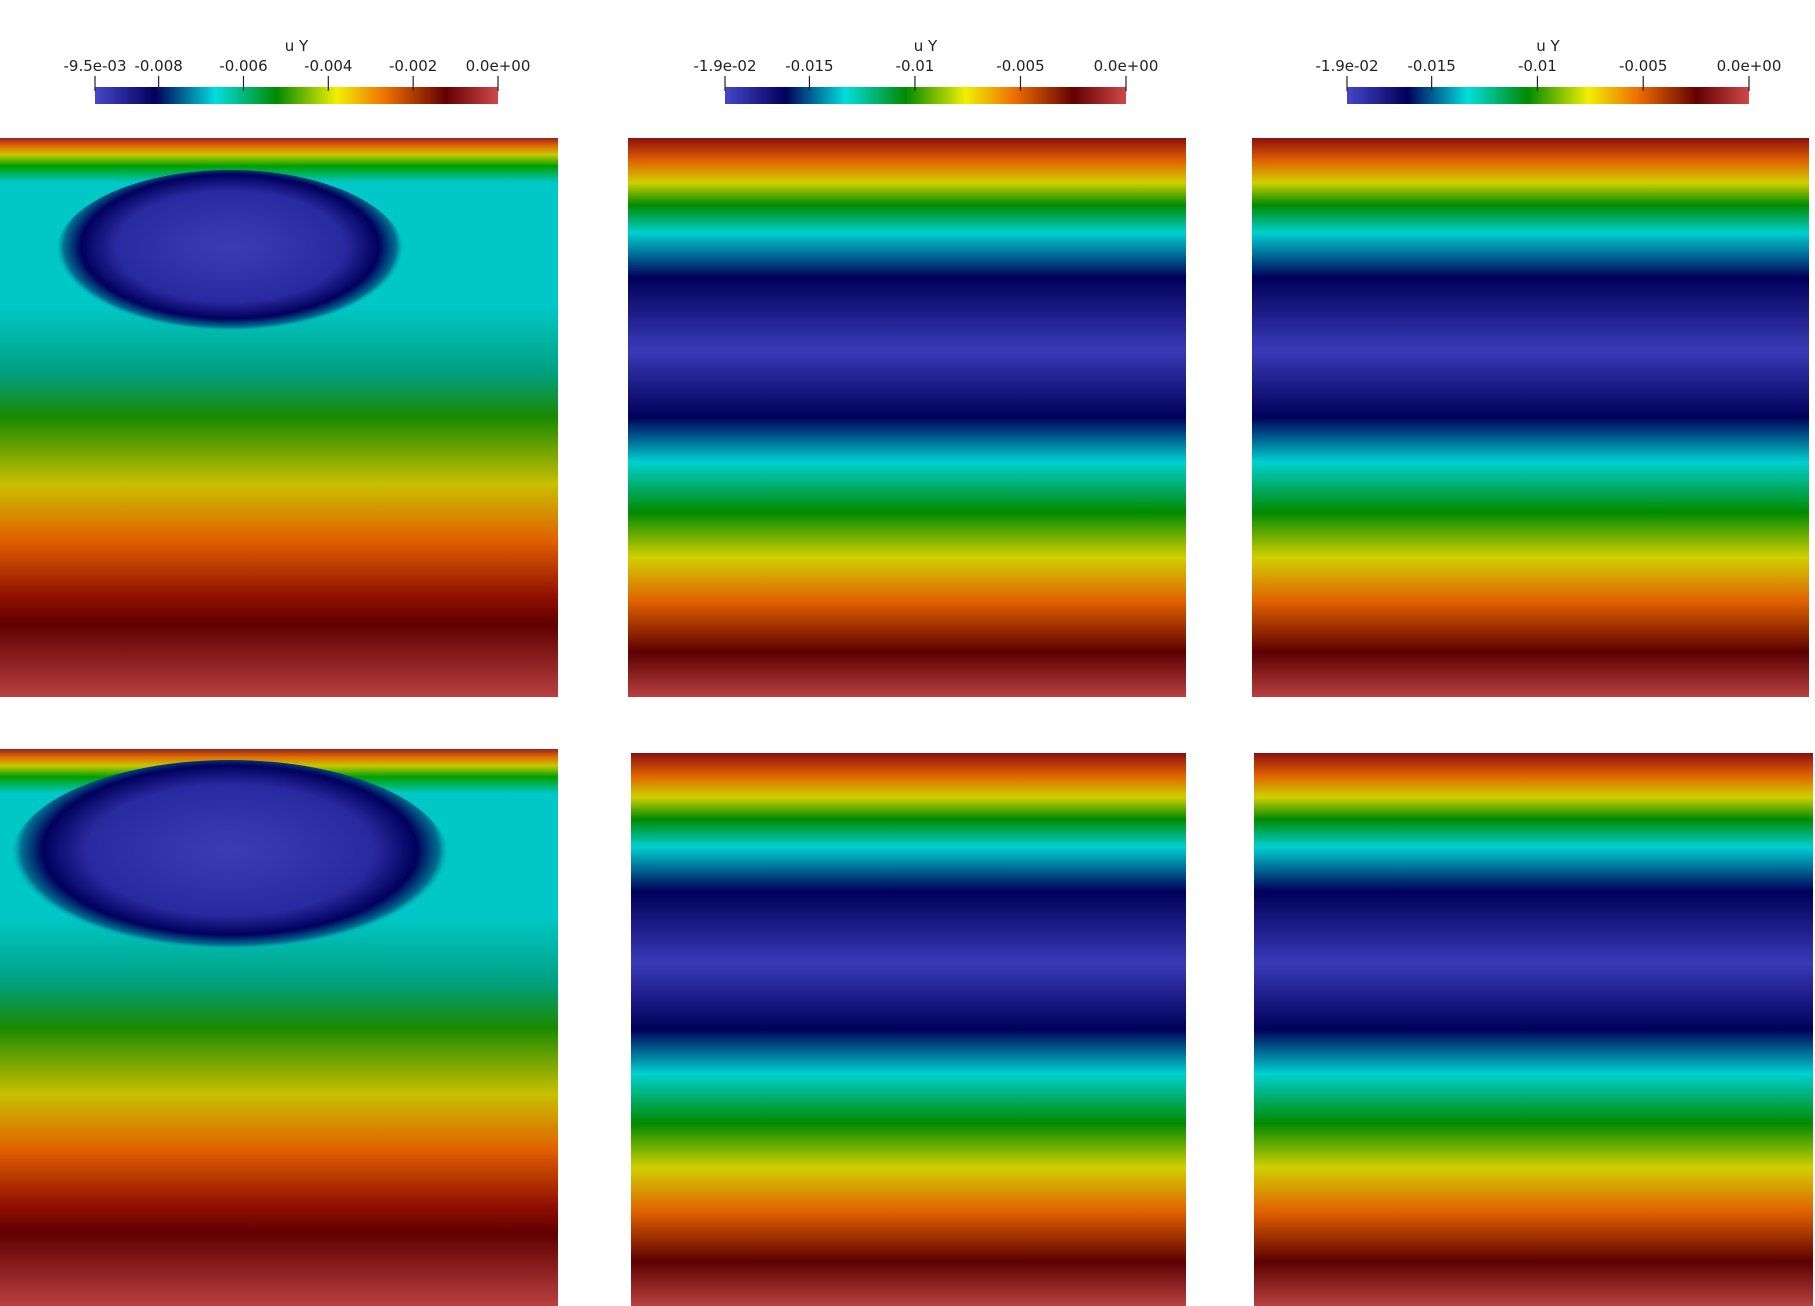  What do you see at coordinates (158, 66) in the screenshot?
I see `tick-label: -0.008` at bounding box center [158, 66].